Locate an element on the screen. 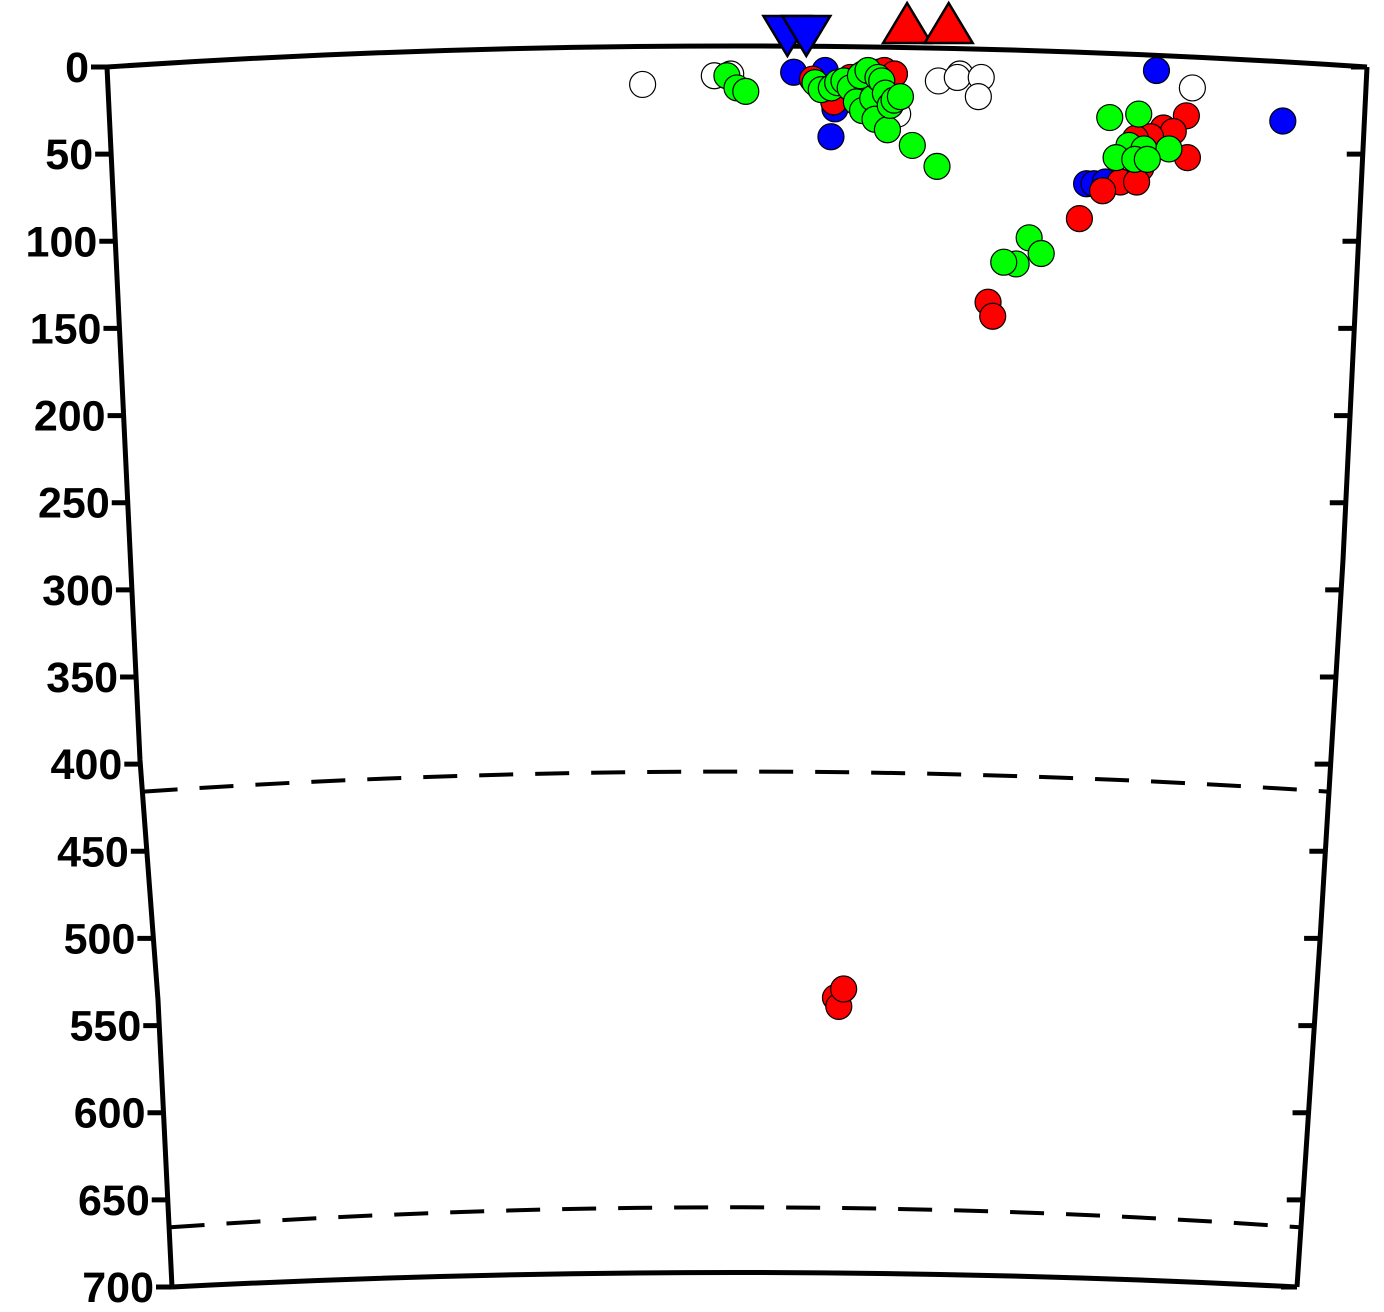  y-tick-label-700: 700 is located at coordinates (118, 1288).